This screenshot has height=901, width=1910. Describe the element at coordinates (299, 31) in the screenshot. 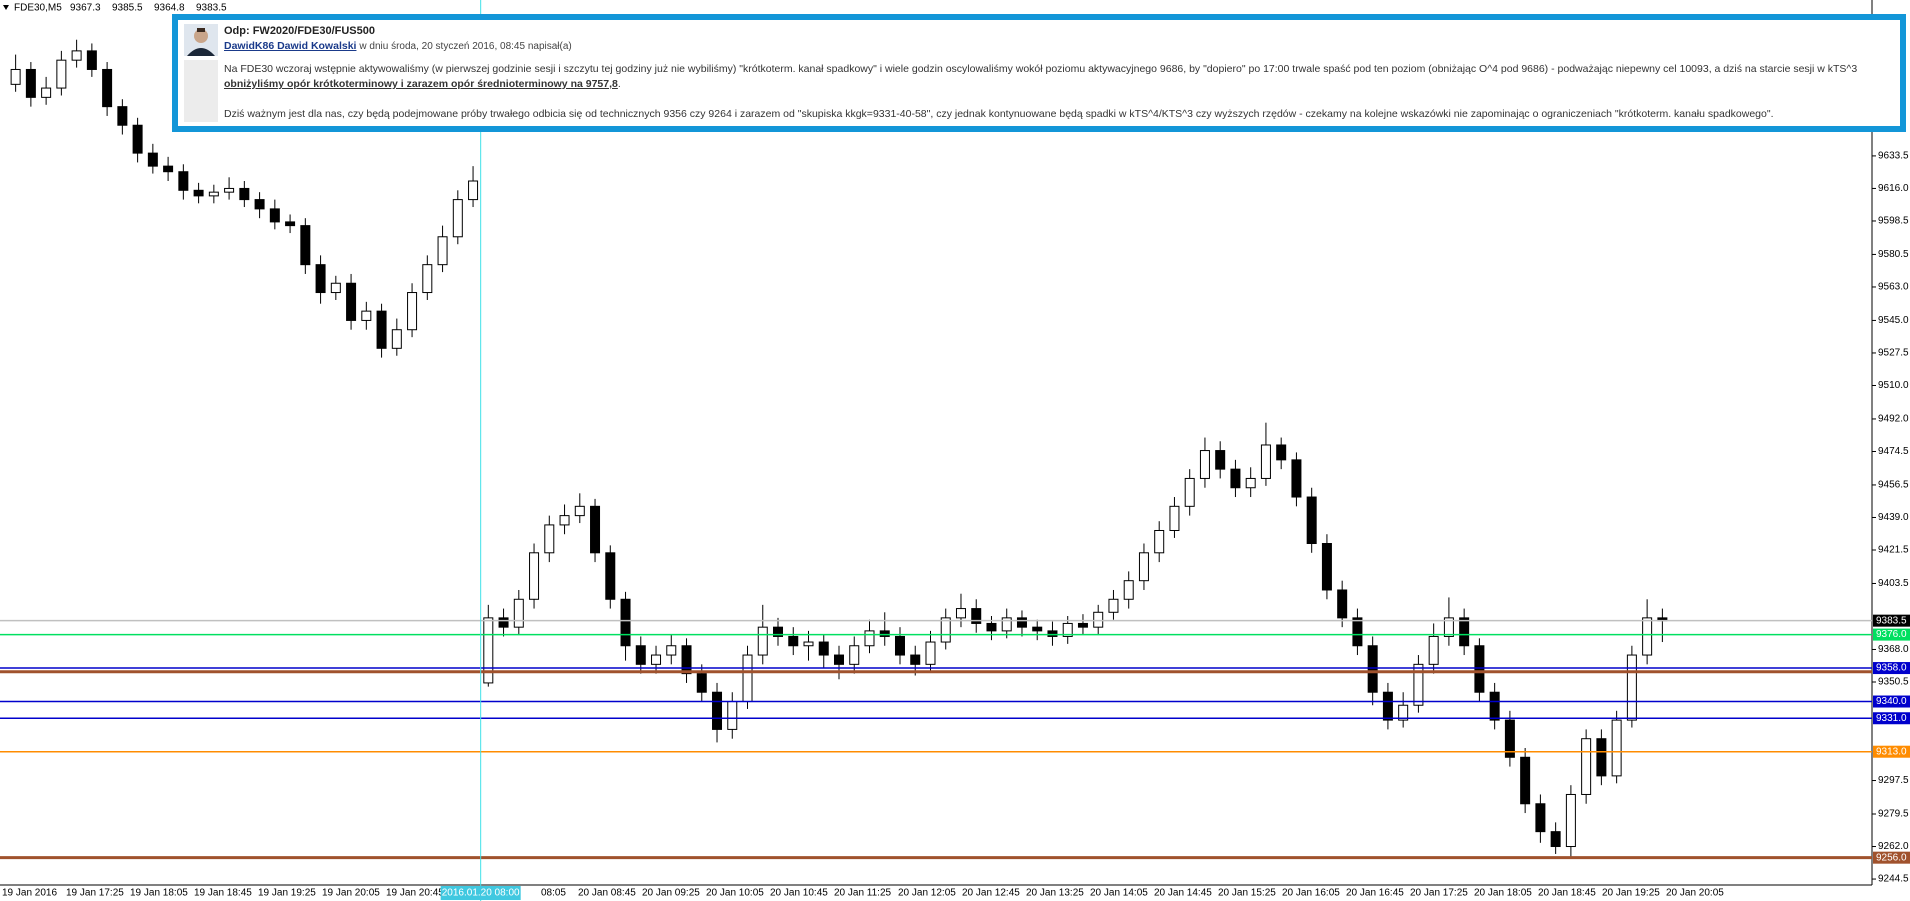

I see `post-title: Odp: FW2020/FDE30/FUS500` at that location.